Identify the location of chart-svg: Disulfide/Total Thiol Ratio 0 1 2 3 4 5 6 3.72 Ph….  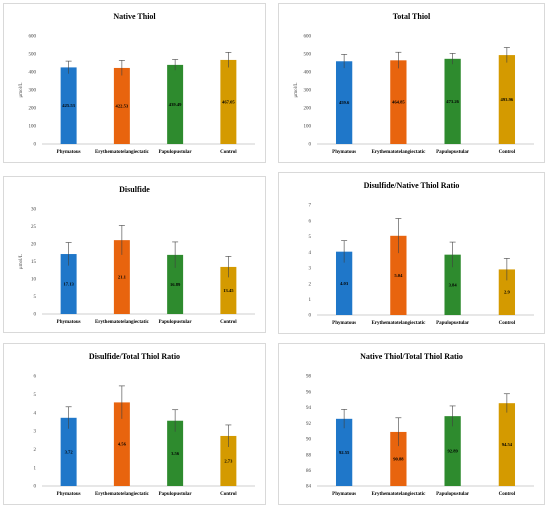
(144, 424).